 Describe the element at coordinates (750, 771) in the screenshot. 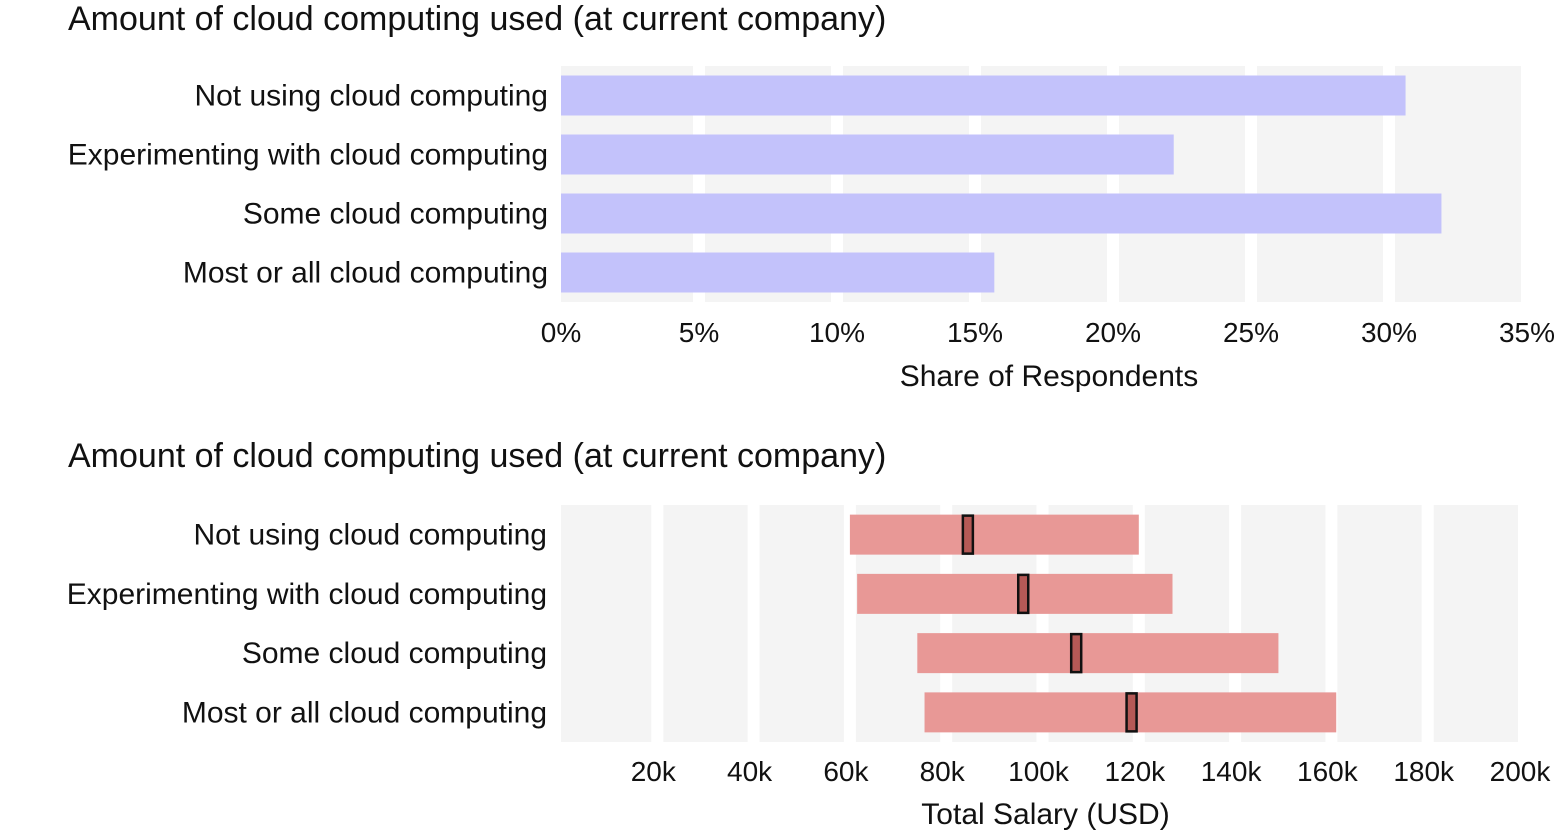

I see `x-tick-label: 40k` at that location.